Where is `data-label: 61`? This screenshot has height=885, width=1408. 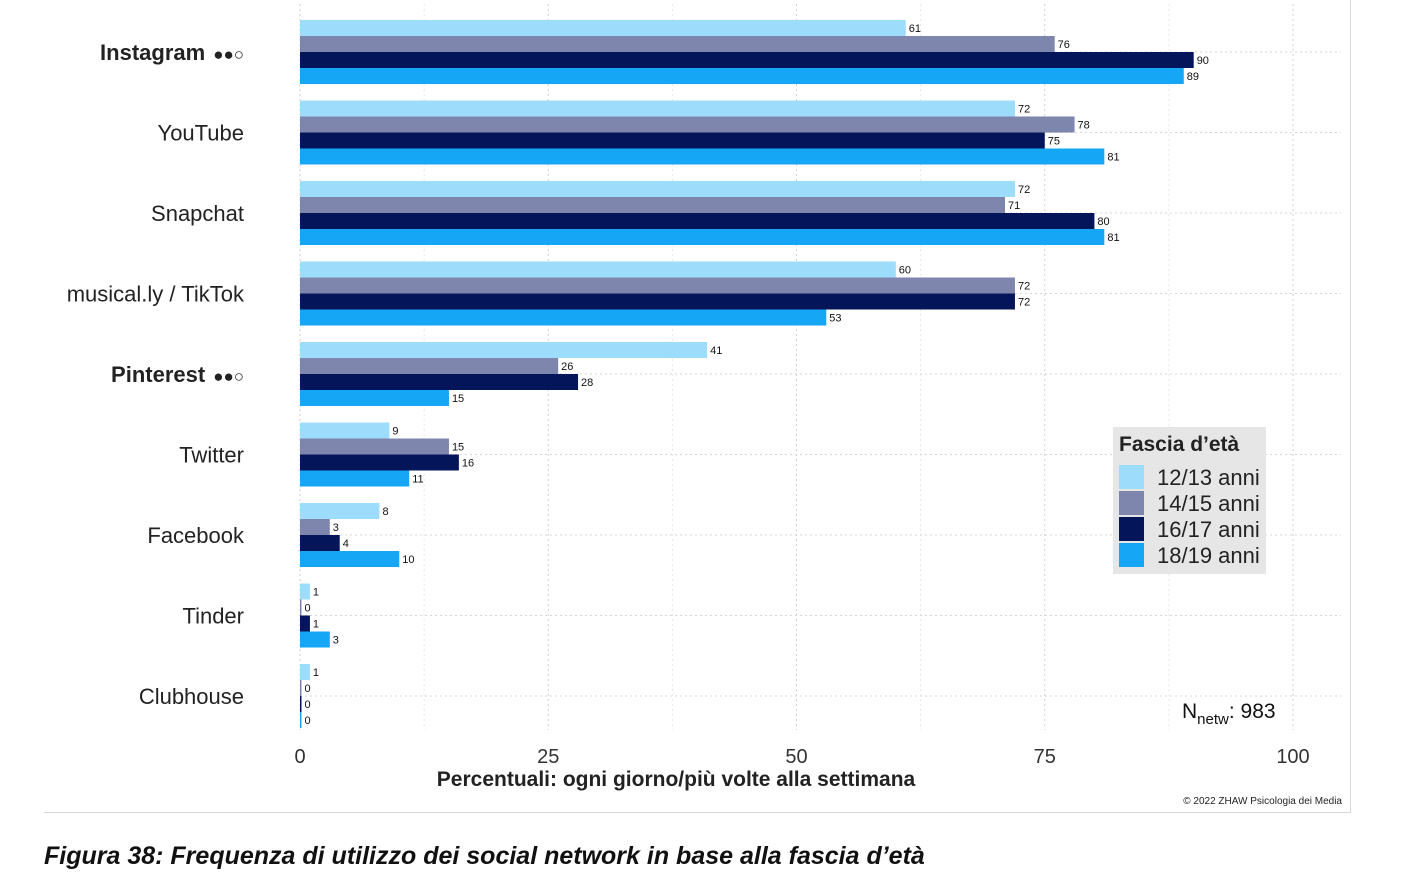
data-label: 61 is located at coordinates (915, 29).